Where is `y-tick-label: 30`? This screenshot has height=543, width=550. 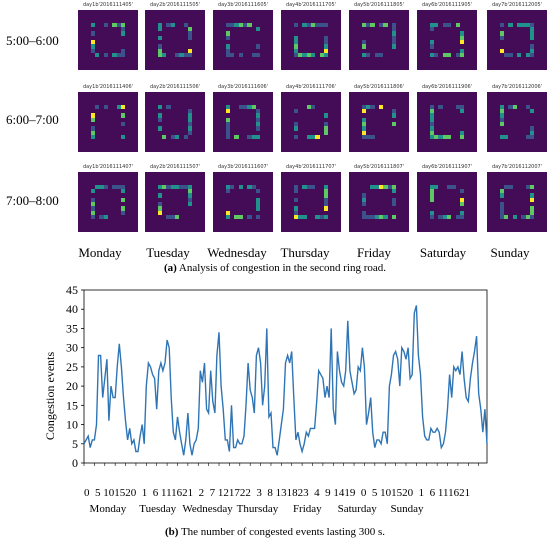
y-tick-label: 30 is located at coordinates (72, 348).